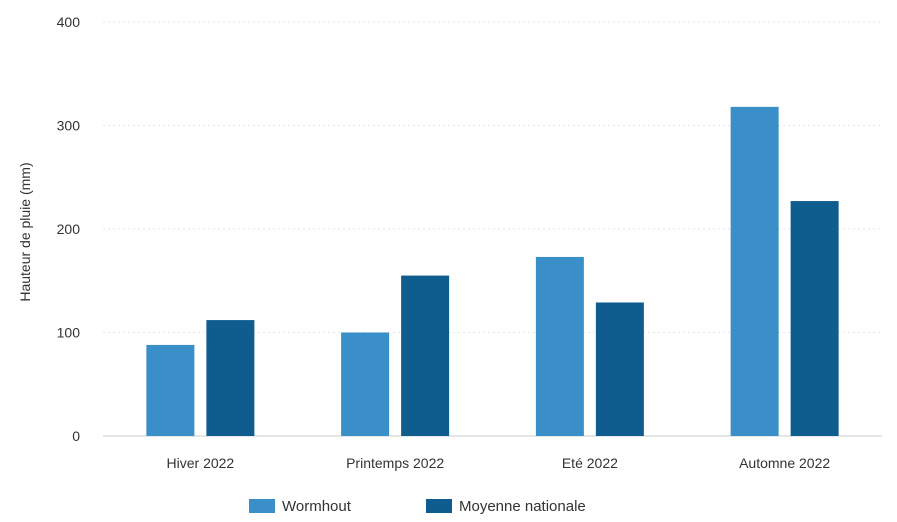 This screenshot has height=522, width=897. Describe the element at coordinates (201, 463) in the screenshot. I see `x-category-label: Hiver 2022` at that location.